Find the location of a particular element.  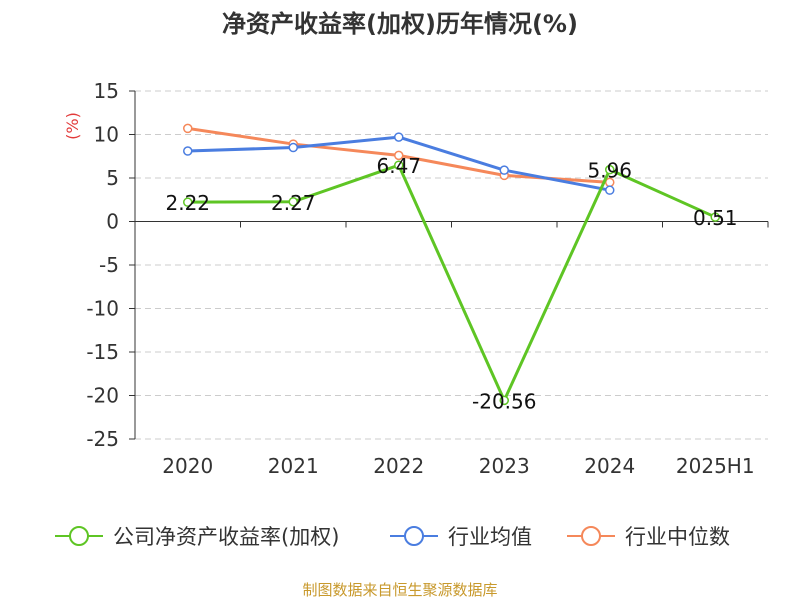

legend: 公司净资产收益率(加权) 行业均值 行业中位数 is located at coordinates (392, 537).